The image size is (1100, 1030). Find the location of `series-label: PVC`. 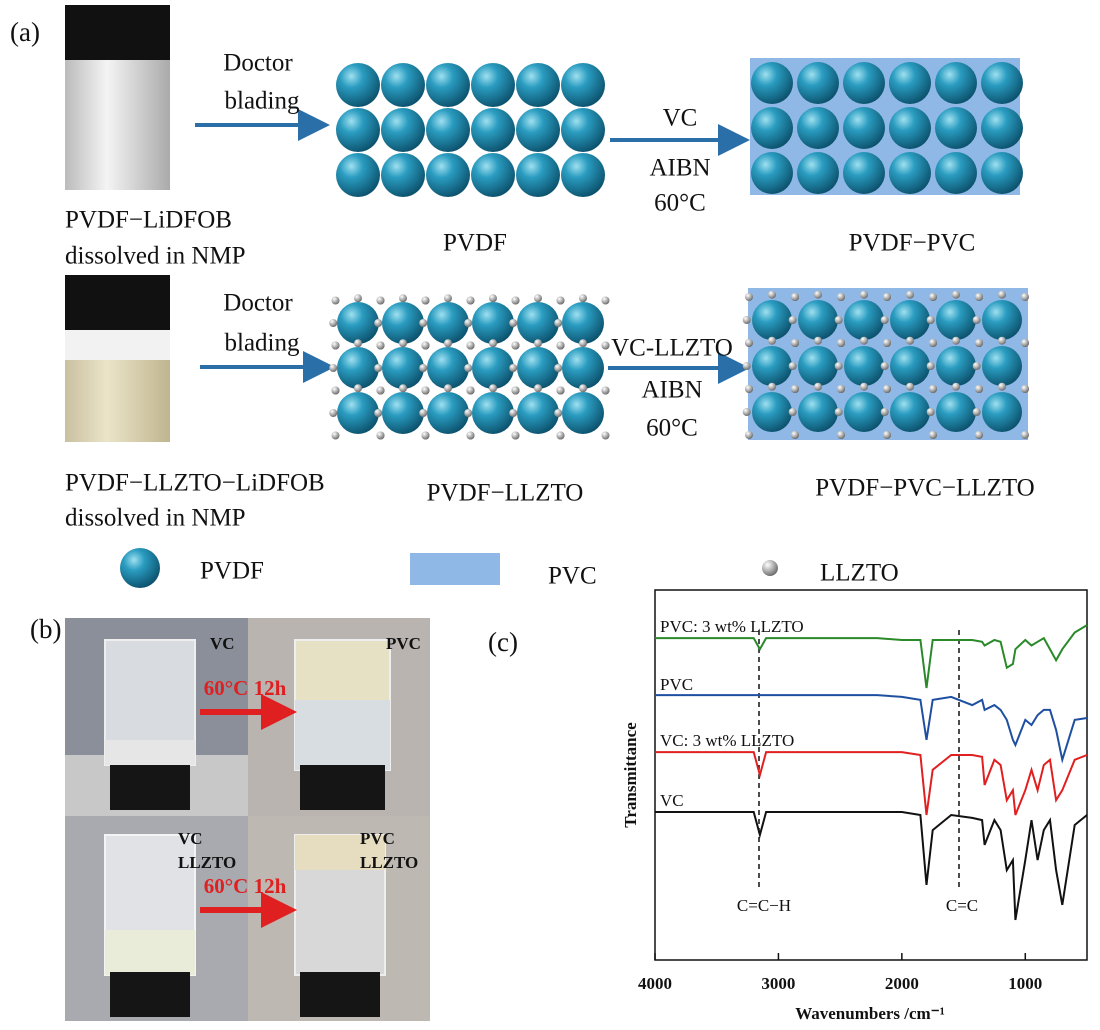

series-label: PVC is located at coordinates (676, 684).